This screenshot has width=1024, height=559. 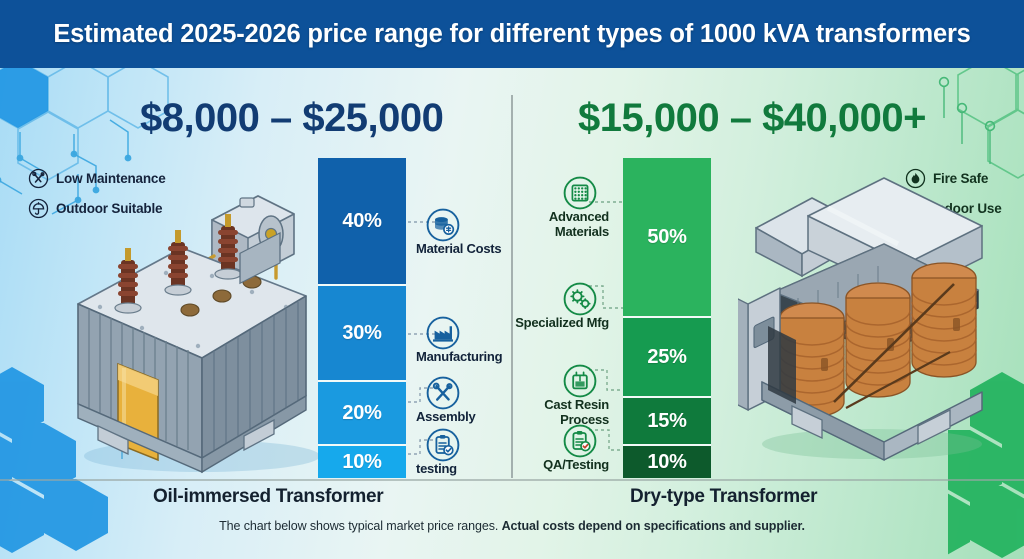 What do you see at coordinates (580, 381) in the screenshot?
I see `resin-tank-icon` at bounding box center [580, 381].